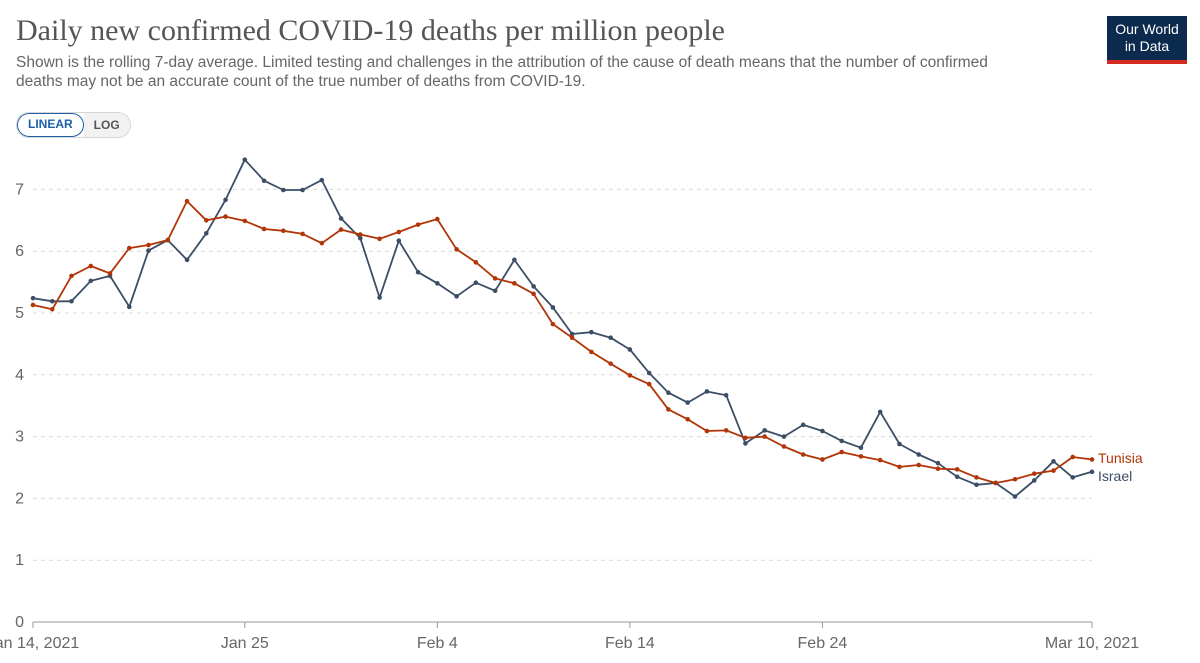  Describe the element at coordinates (1147, 46) in the screenshot. I see `logo-line-2: in Data` at that location.